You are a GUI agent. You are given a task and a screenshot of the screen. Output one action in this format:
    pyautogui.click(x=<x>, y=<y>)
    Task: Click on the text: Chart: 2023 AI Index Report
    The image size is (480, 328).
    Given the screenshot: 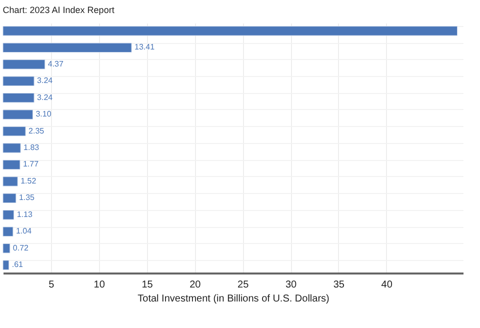 What is the action you would take?
    pyautogui.click(x=58, y=10)
    